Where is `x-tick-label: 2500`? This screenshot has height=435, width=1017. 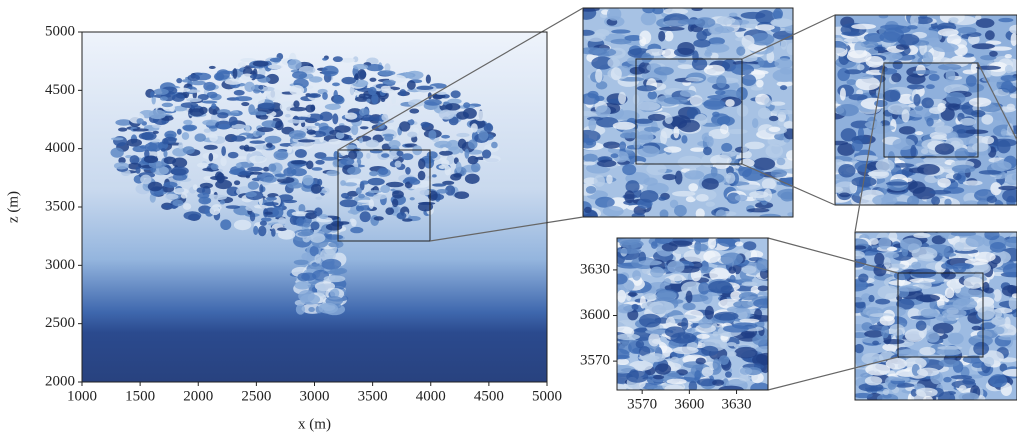
x-tick-label: 2500 is located at coordinates (256, 396).